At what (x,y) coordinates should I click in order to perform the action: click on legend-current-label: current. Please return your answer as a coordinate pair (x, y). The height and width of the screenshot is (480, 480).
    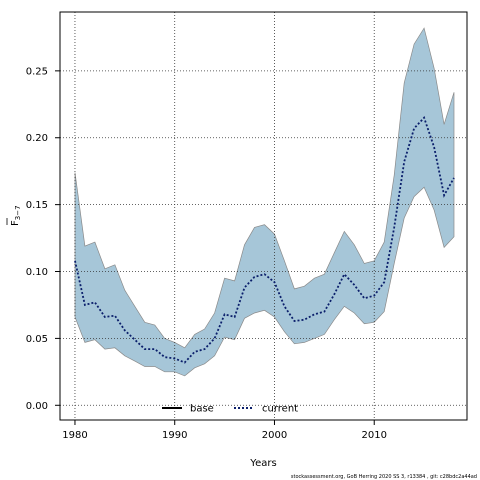
    Looking at the image, I should click on (280, 409).